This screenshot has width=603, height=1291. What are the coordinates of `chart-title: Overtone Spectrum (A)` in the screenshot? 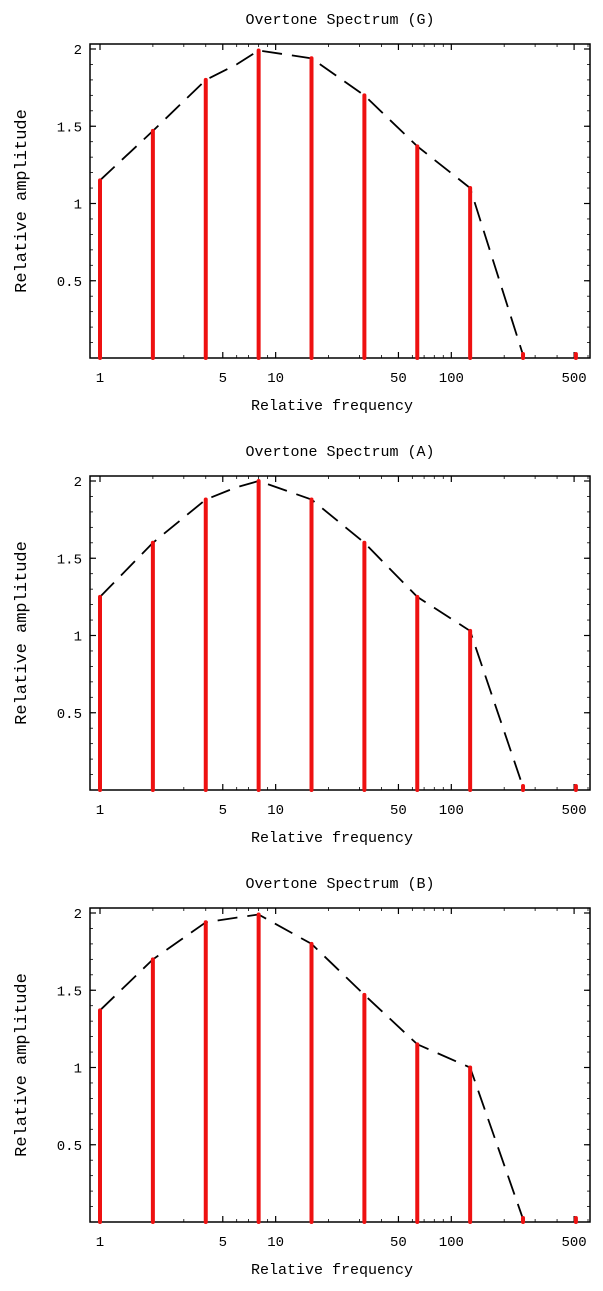 It's located at (339, 452).